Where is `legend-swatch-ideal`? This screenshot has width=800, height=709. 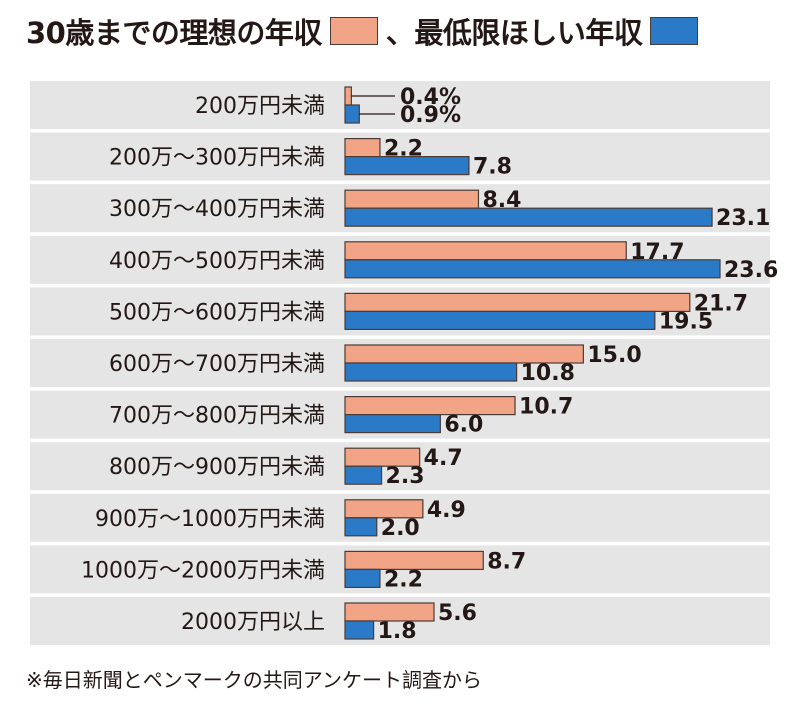
legend-swatch-ideal is located at coordinates (353, 31).